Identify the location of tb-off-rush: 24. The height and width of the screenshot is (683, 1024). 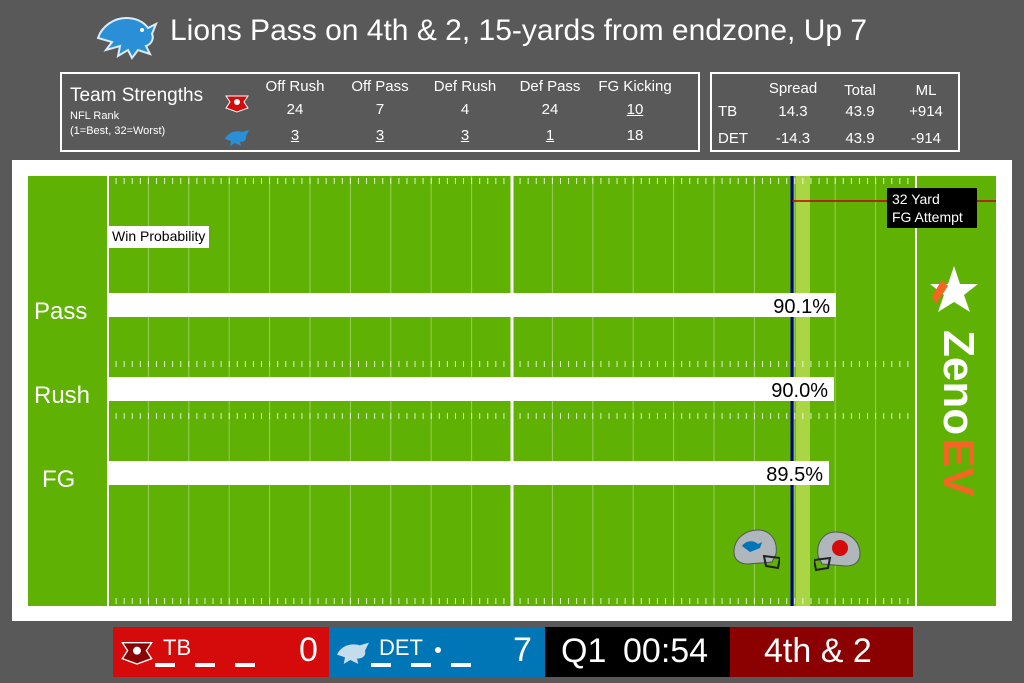
(295, 109).